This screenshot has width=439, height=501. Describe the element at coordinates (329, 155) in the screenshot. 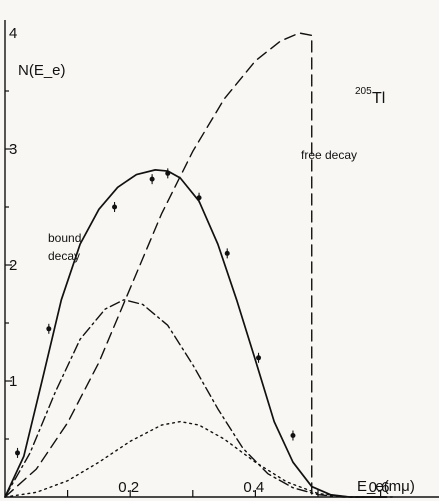

I see `free-decay-label: free decay` at that location.